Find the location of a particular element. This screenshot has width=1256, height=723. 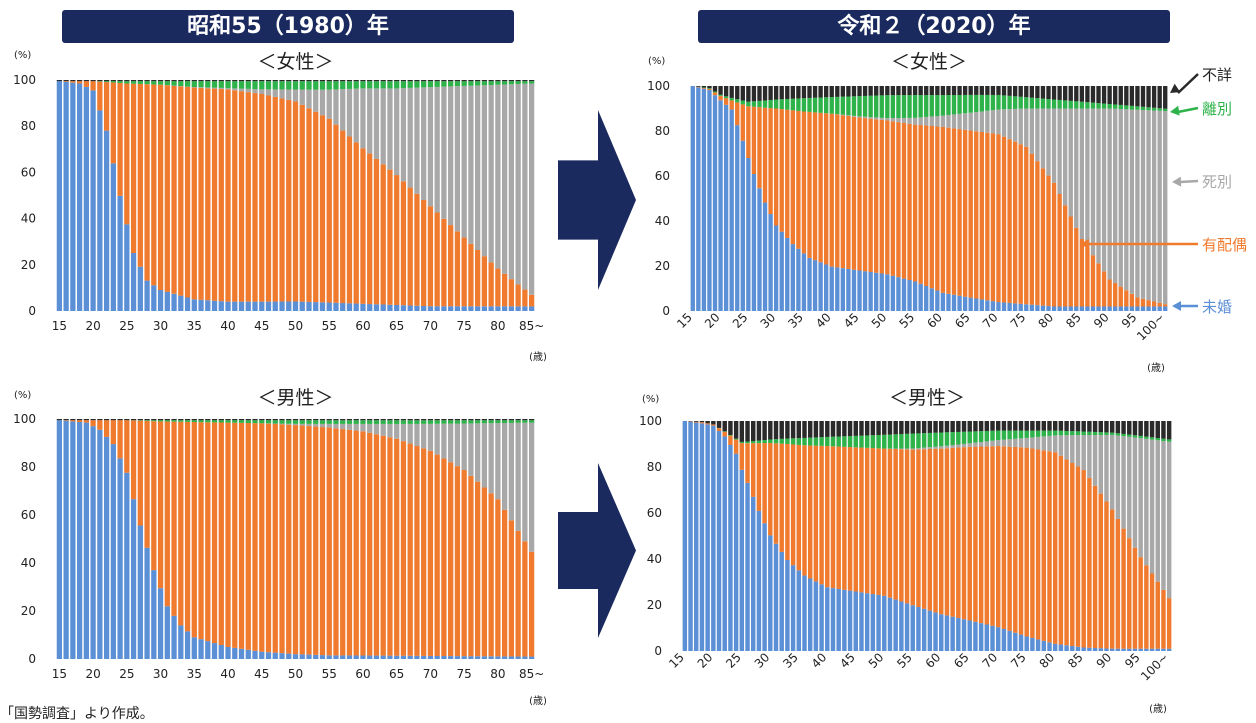

legend-label-unmarried: 未婚 is located at coordinates (1217, 307).